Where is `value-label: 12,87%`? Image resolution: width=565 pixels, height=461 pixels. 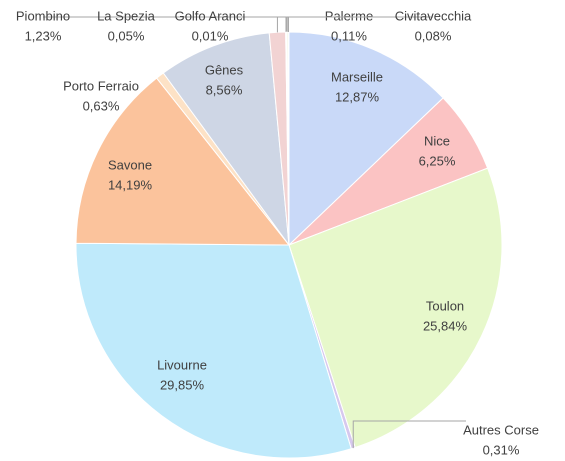
value-label: 12,87% is located at coordinates (357, 96).